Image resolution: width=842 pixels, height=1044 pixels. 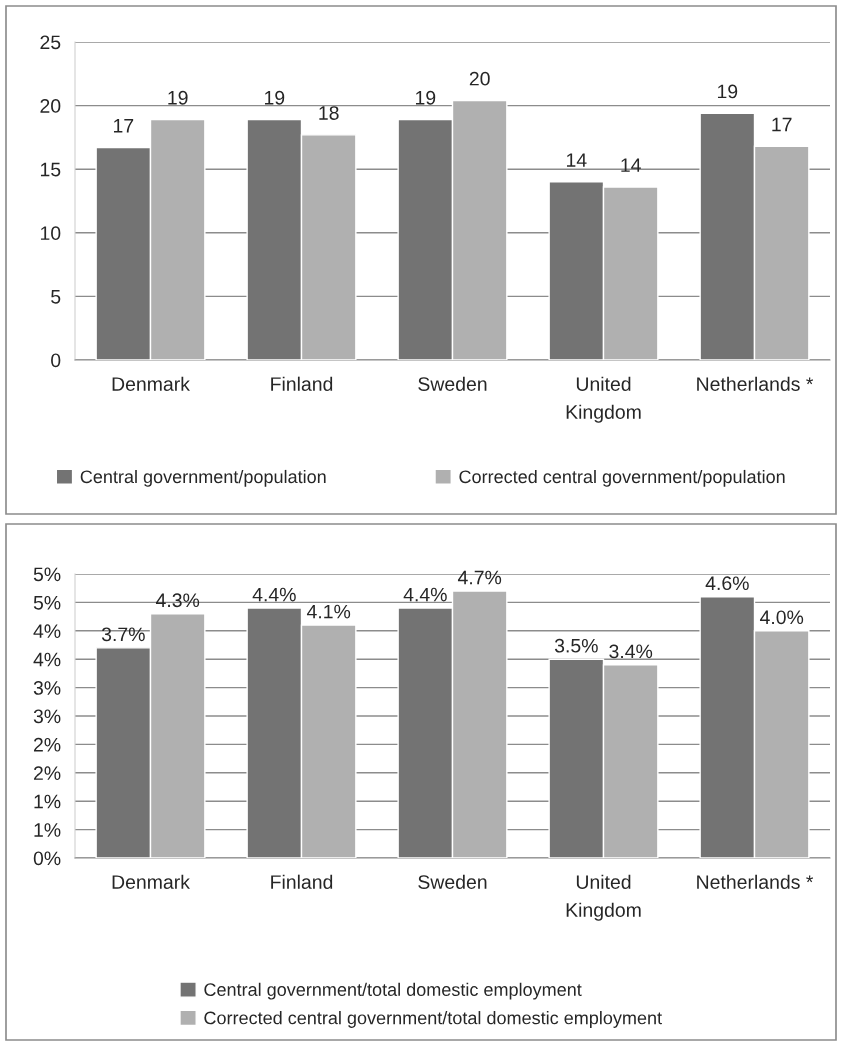 I want to click on data-label: 3.4%, so click(x=631, y=651).